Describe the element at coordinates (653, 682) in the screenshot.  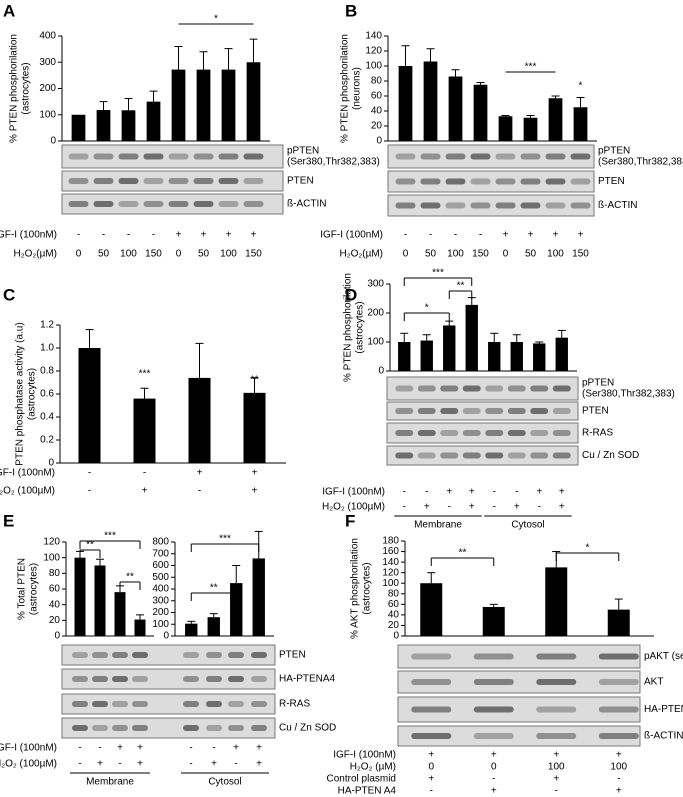
I see `blot-label: AKT` at that location.